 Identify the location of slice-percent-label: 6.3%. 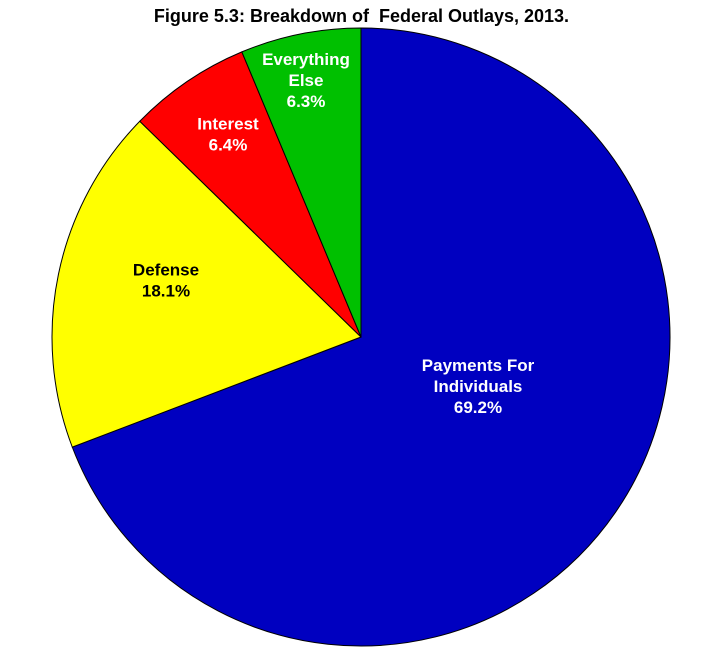
(306, 101).